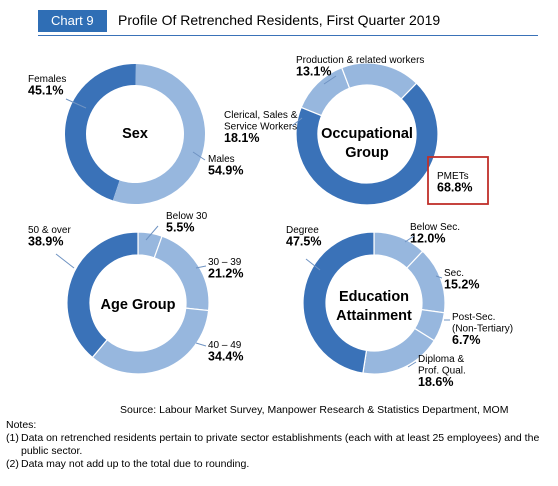 This screenshot has height=486, width=558. Describe the element at coordinates (454, 273) in the screenshot. I see `slice-label-sec: Sec.` at that location.